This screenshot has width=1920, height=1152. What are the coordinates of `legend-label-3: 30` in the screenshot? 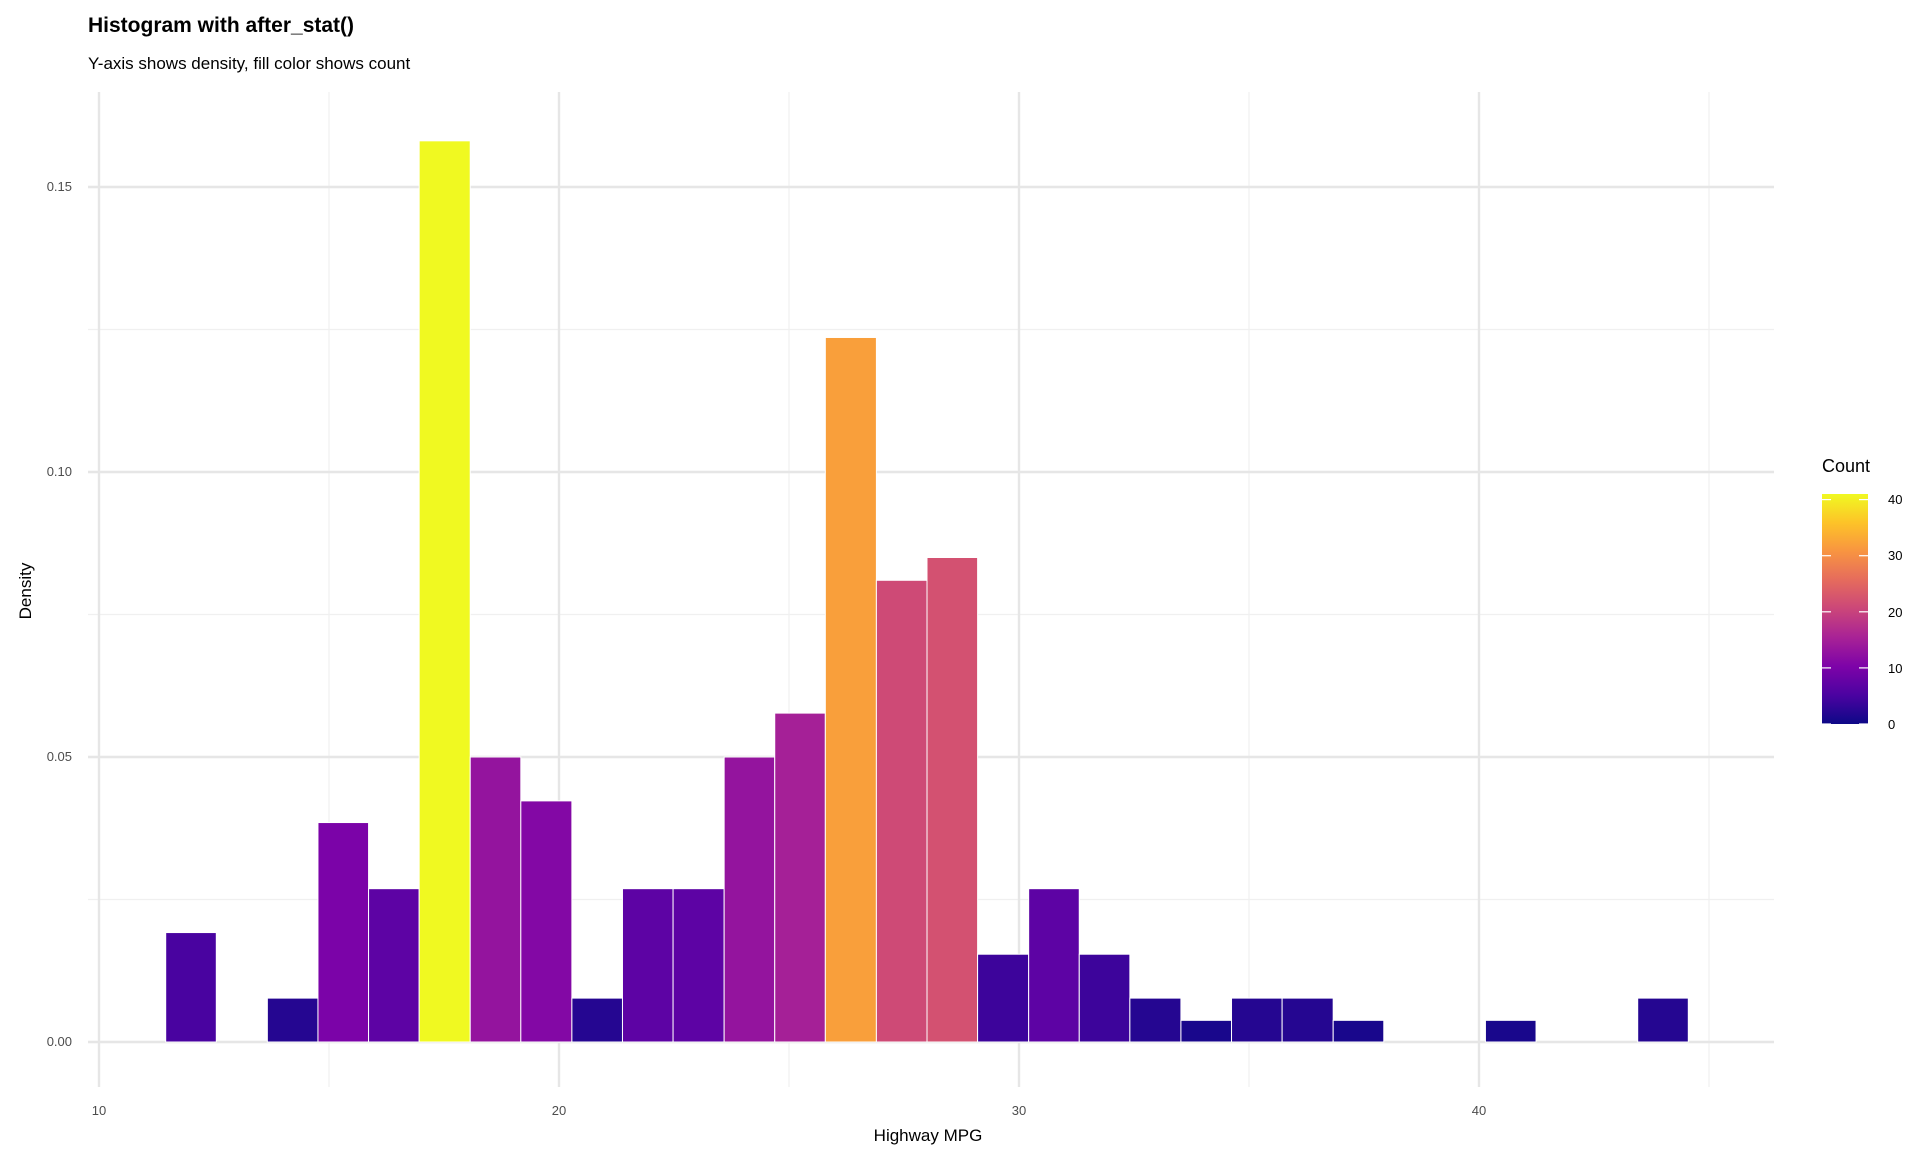 It's located at (1895, 555).